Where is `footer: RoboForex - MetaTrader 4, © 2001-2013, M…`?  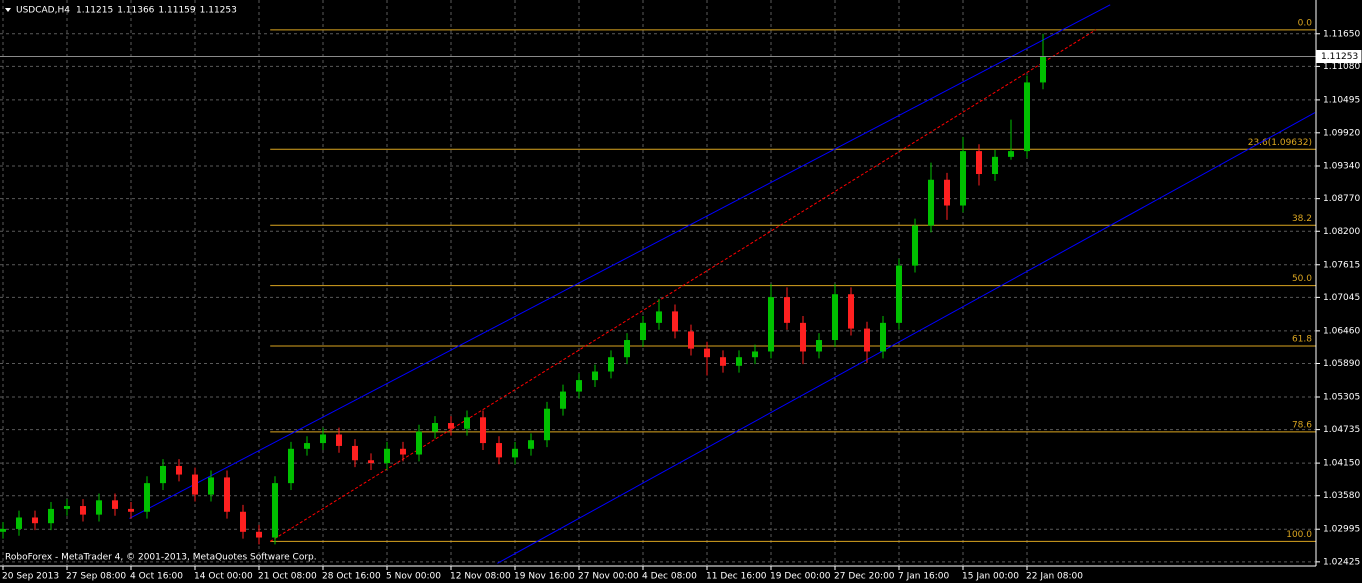 footer: RoboForex - MetaTrader 4, © 2001-2013, M… is located at coordinates (161, 558).